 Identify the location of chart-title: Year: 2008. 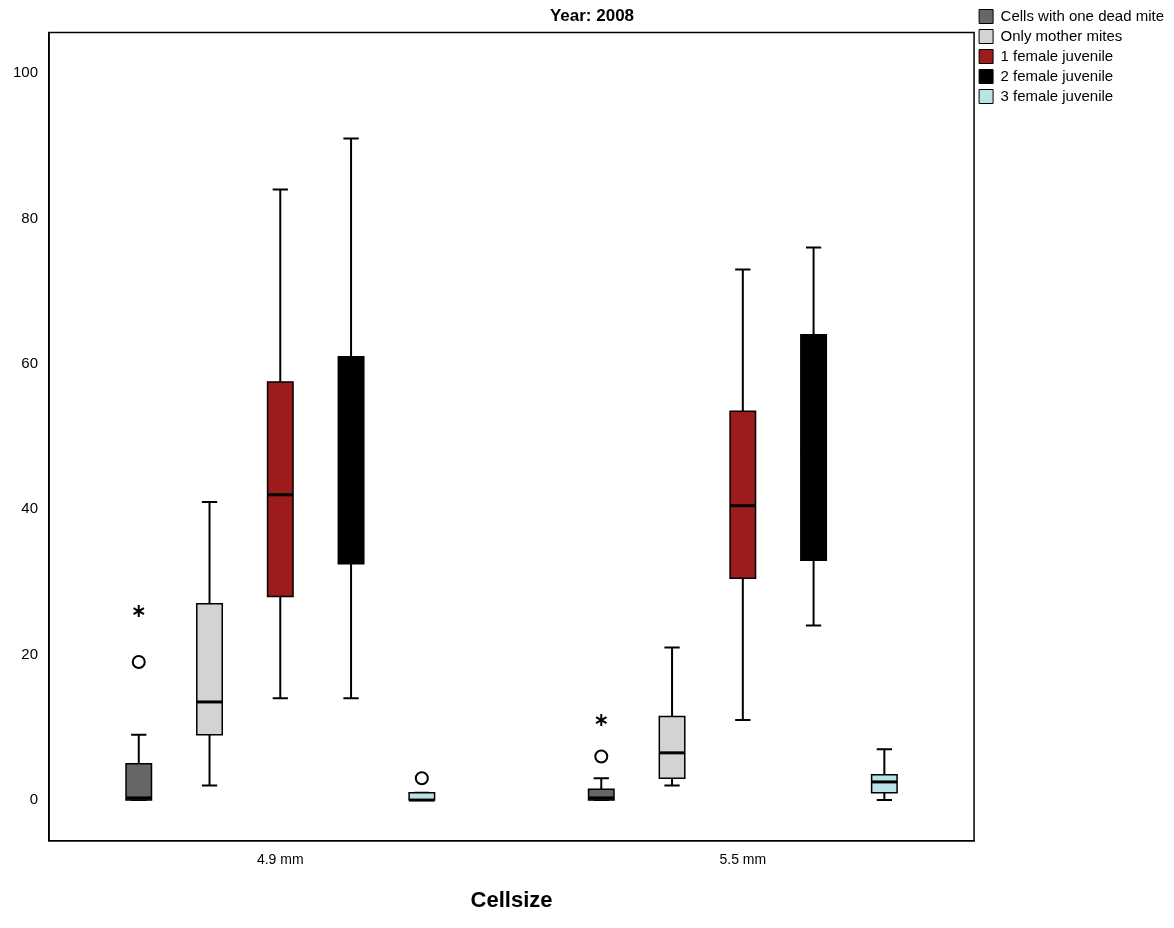
(592, 15).